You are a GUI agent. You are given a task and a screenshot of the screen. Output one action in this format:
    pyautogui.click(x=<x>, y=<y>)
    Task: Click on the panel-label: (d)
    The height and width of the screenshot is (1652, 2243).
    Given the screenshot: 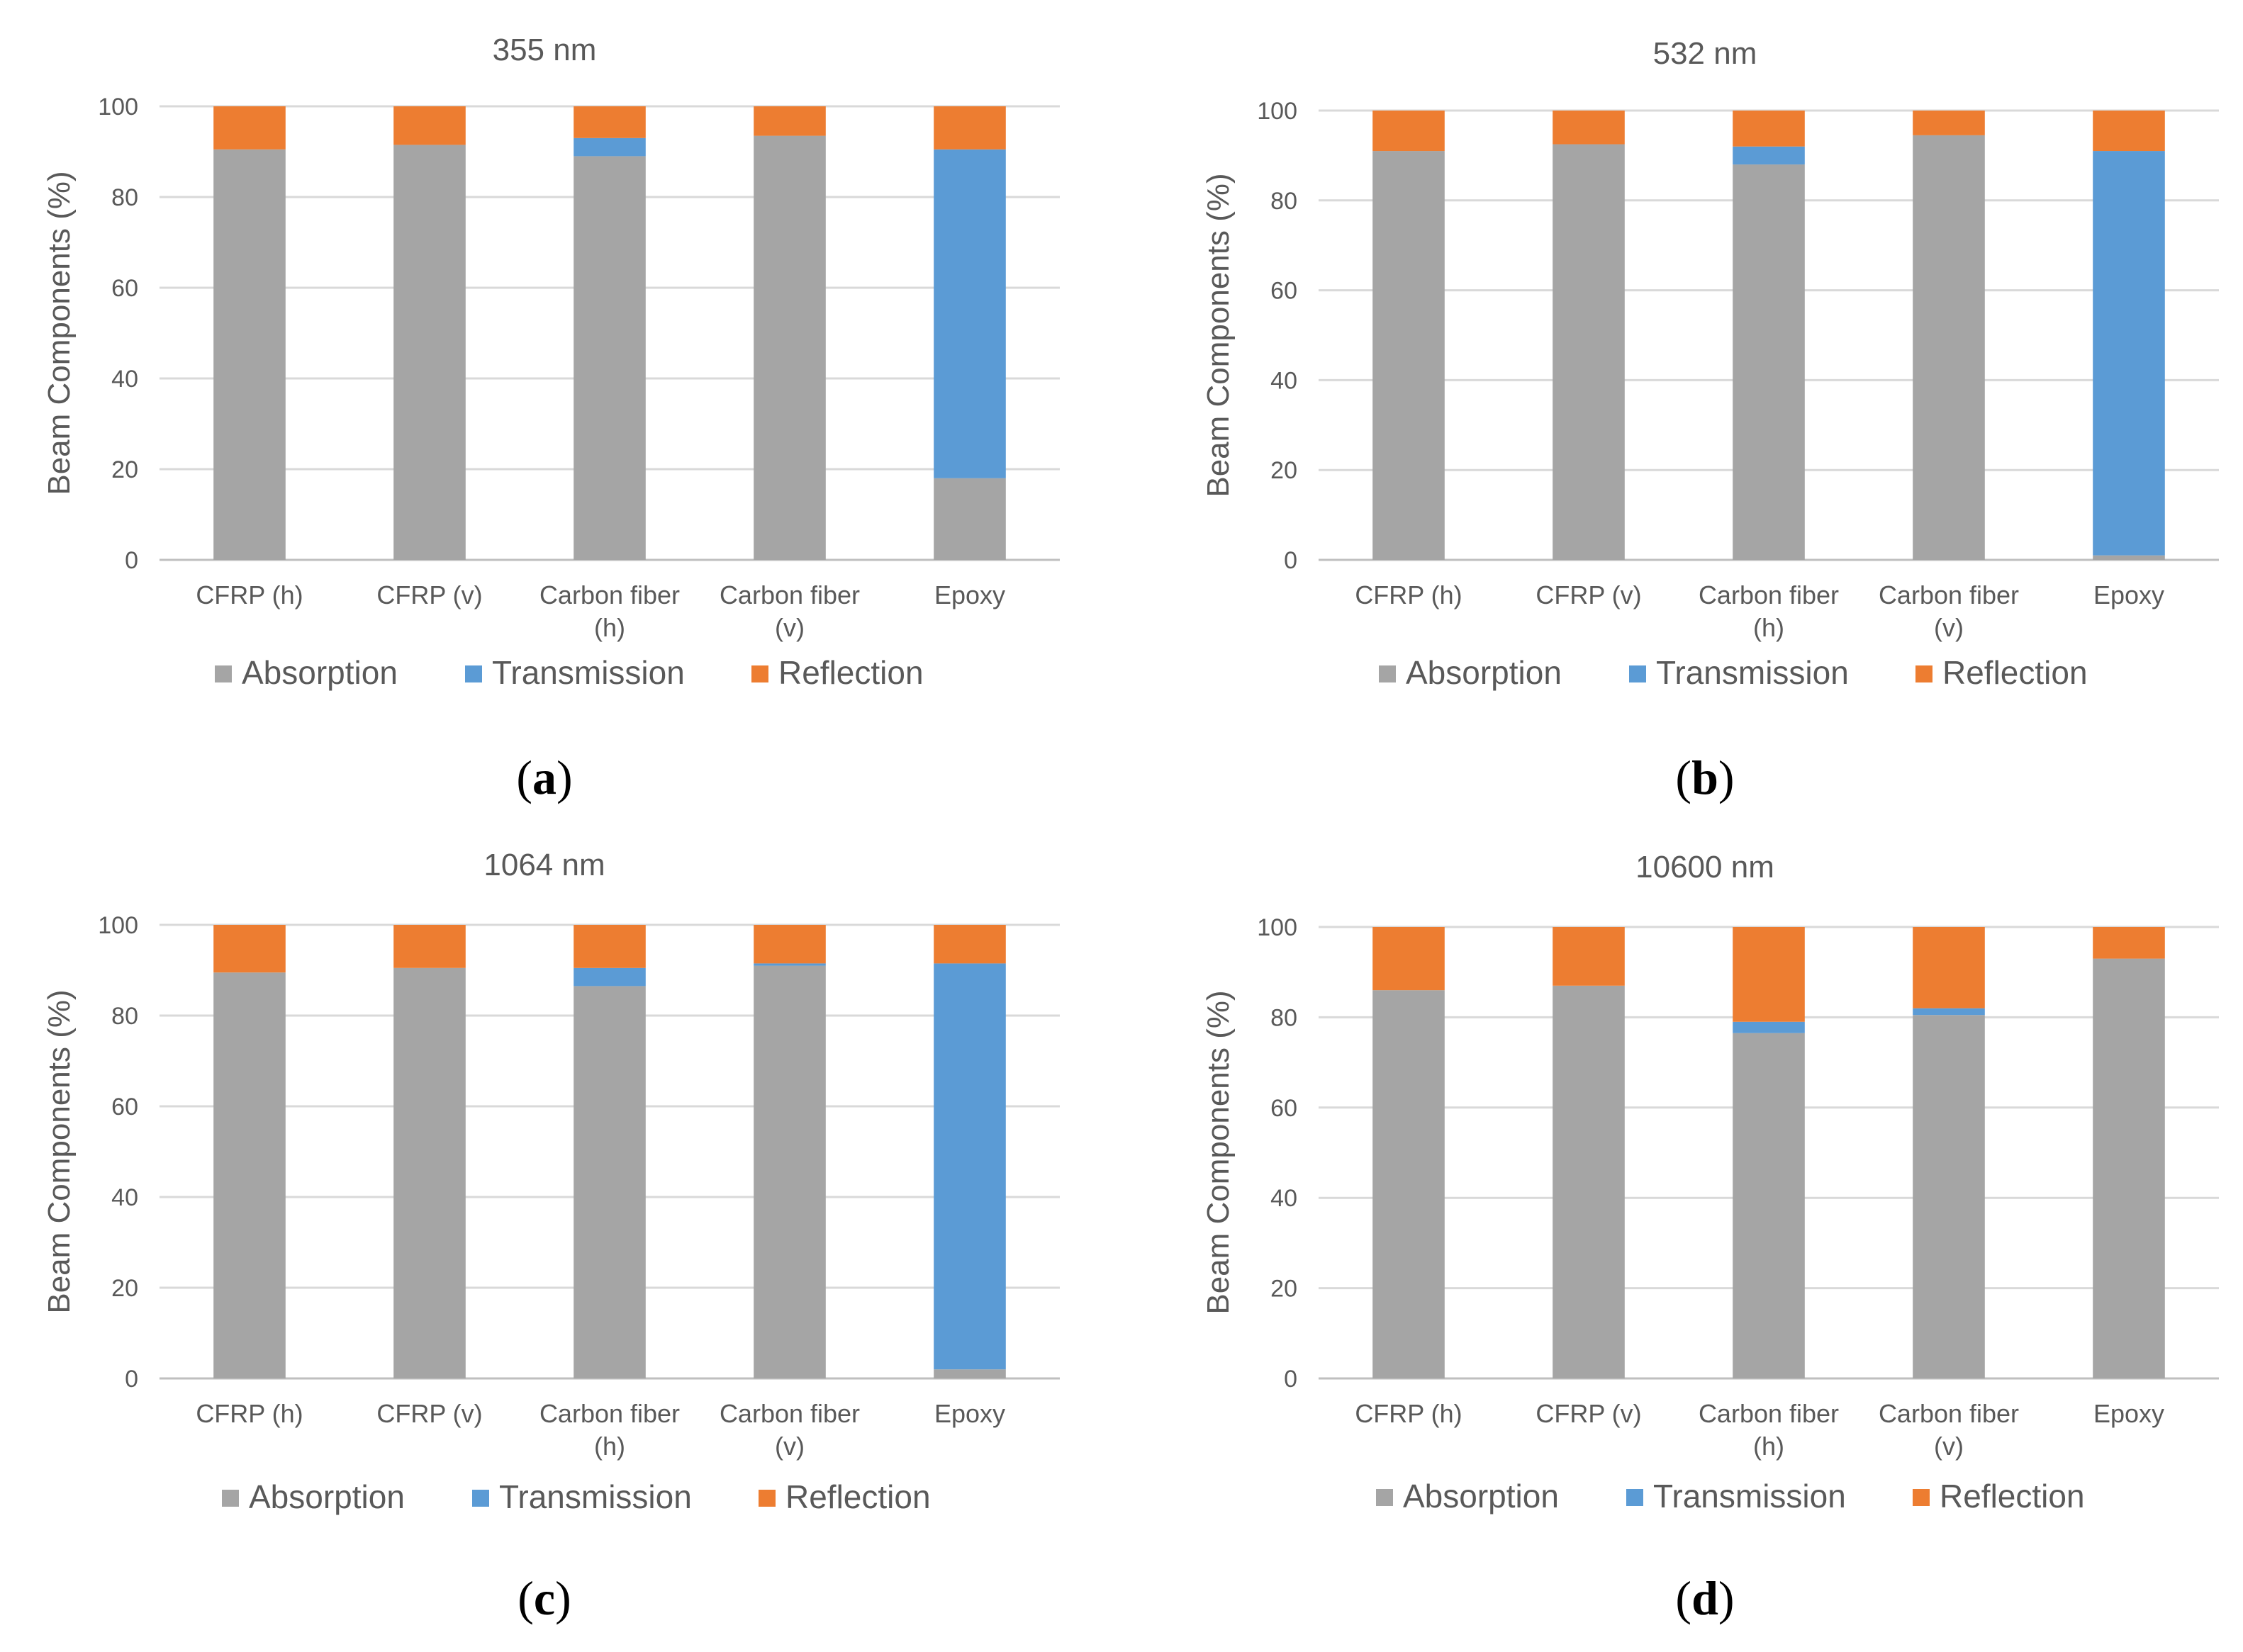 What is the action you would take?
    pyautogui.click(x=1704, y=1598)
    